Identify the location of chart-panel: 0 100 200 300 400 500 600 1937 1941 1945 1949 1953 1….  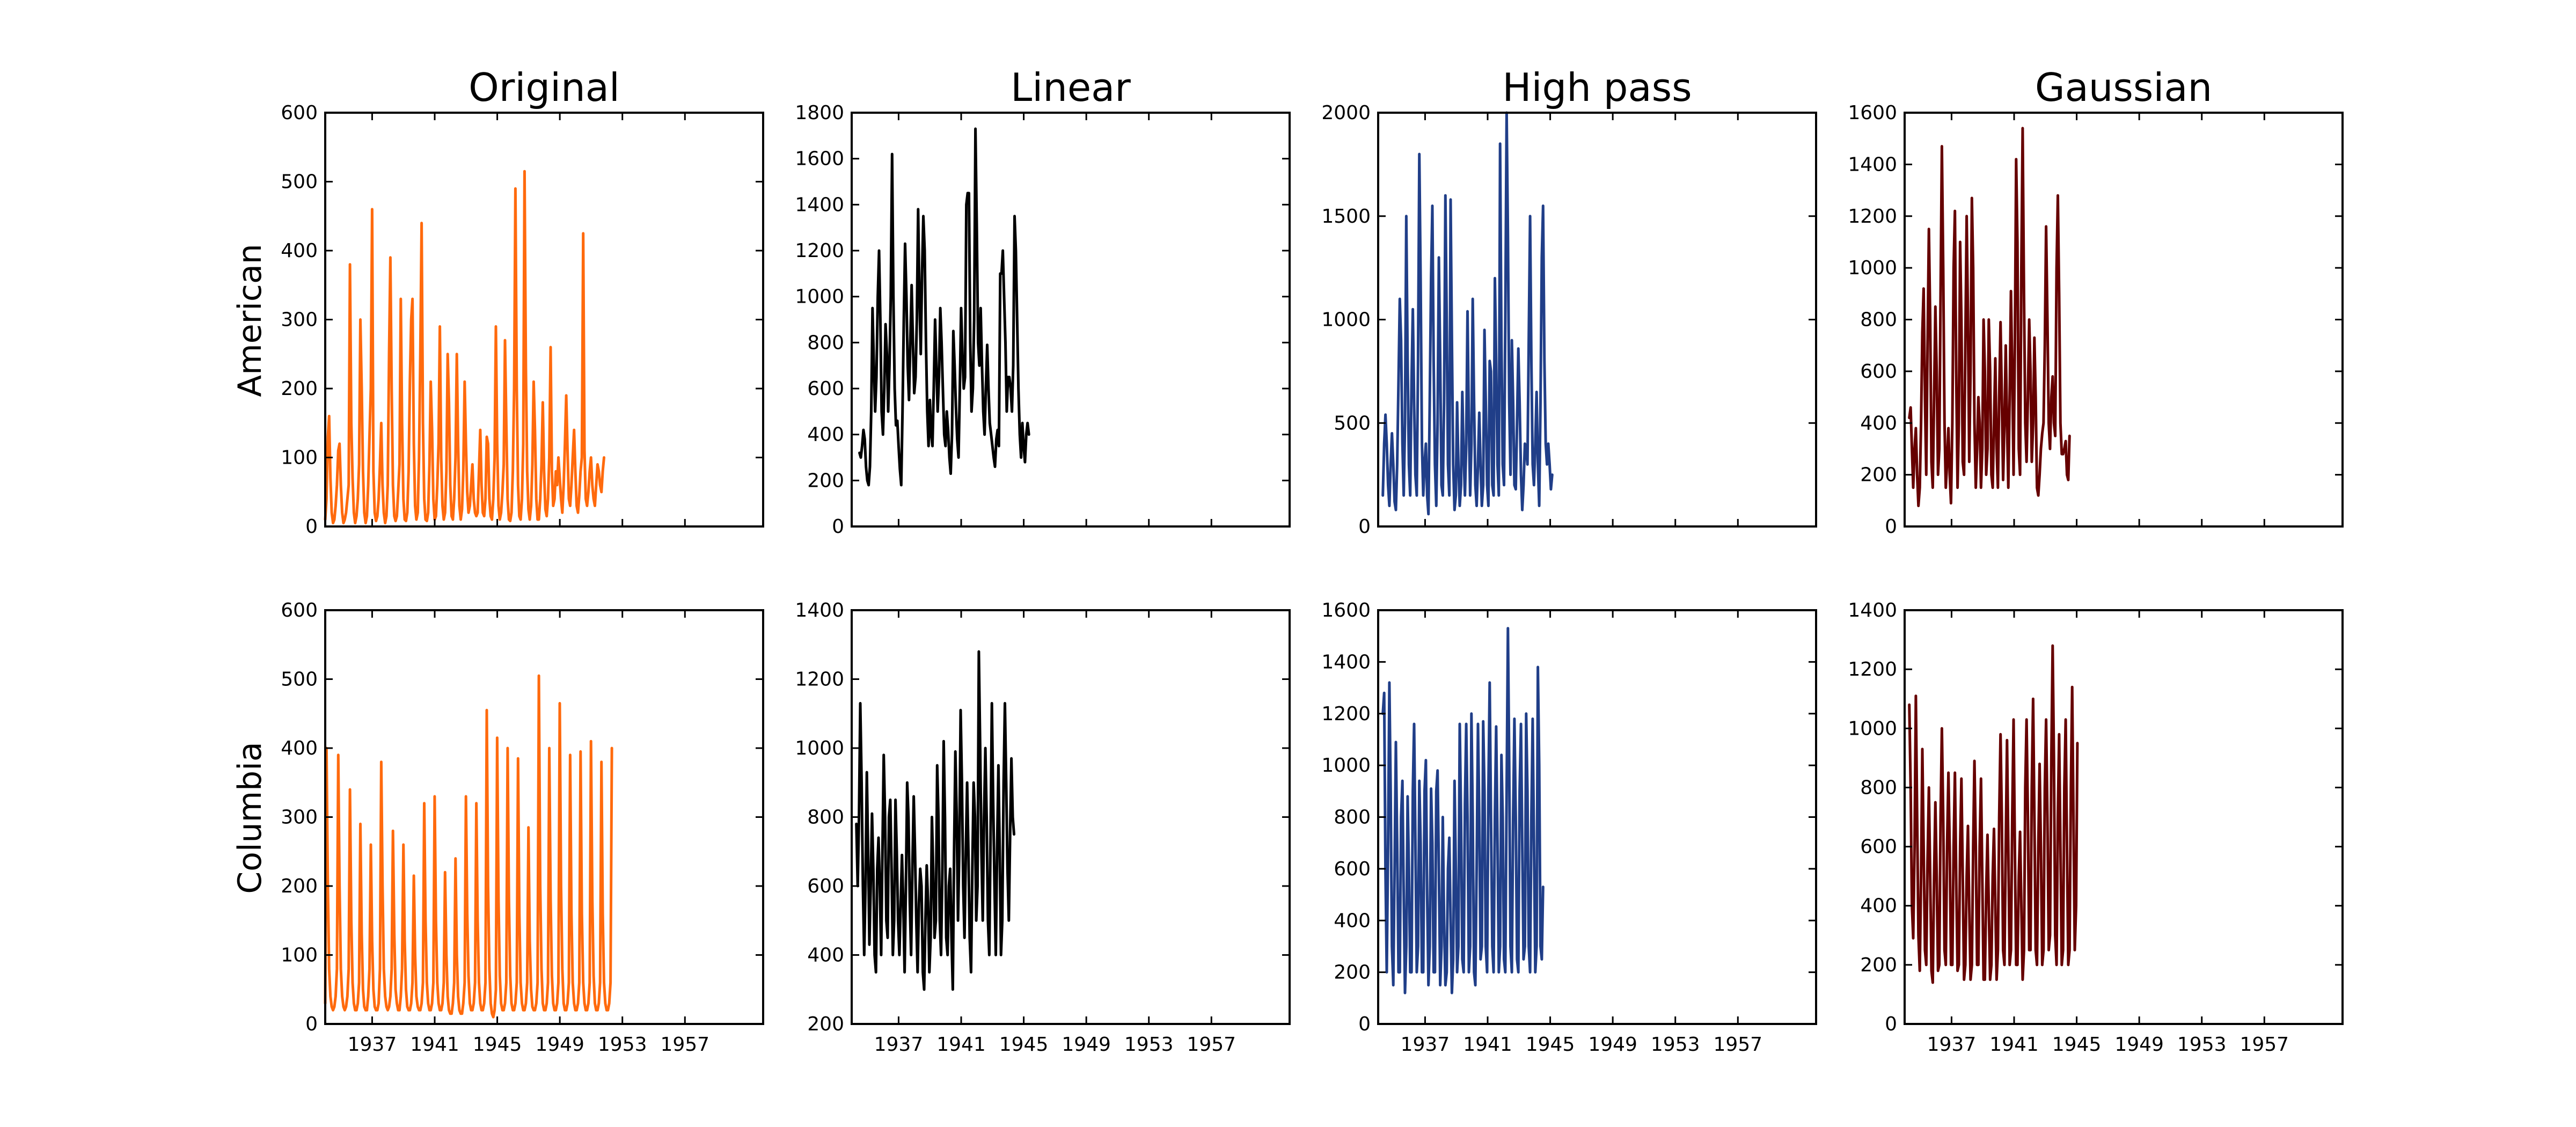
(522, 827).